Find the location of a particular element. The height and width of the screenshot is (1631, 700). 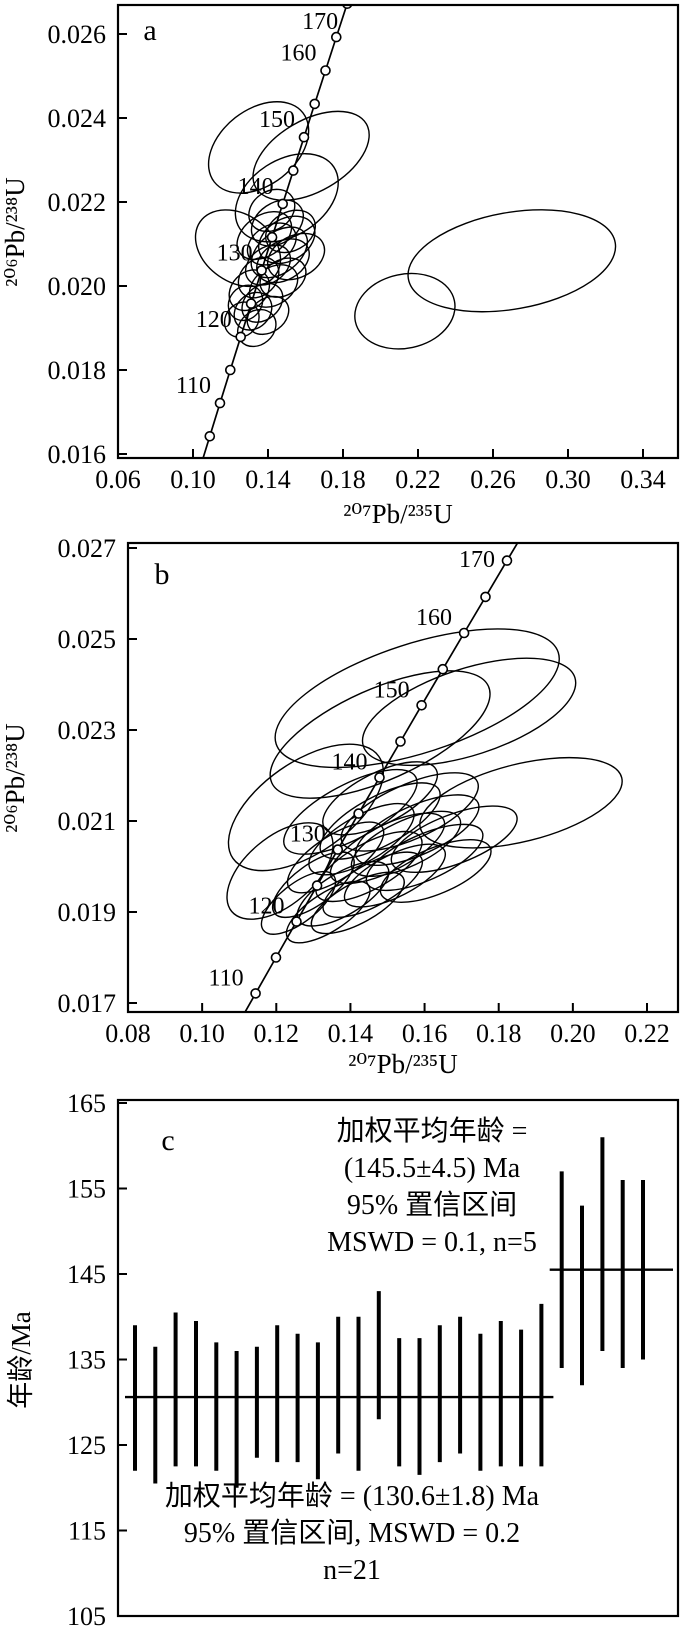

x-tick-label: 0.12 is located at coordinates (277, 1033).